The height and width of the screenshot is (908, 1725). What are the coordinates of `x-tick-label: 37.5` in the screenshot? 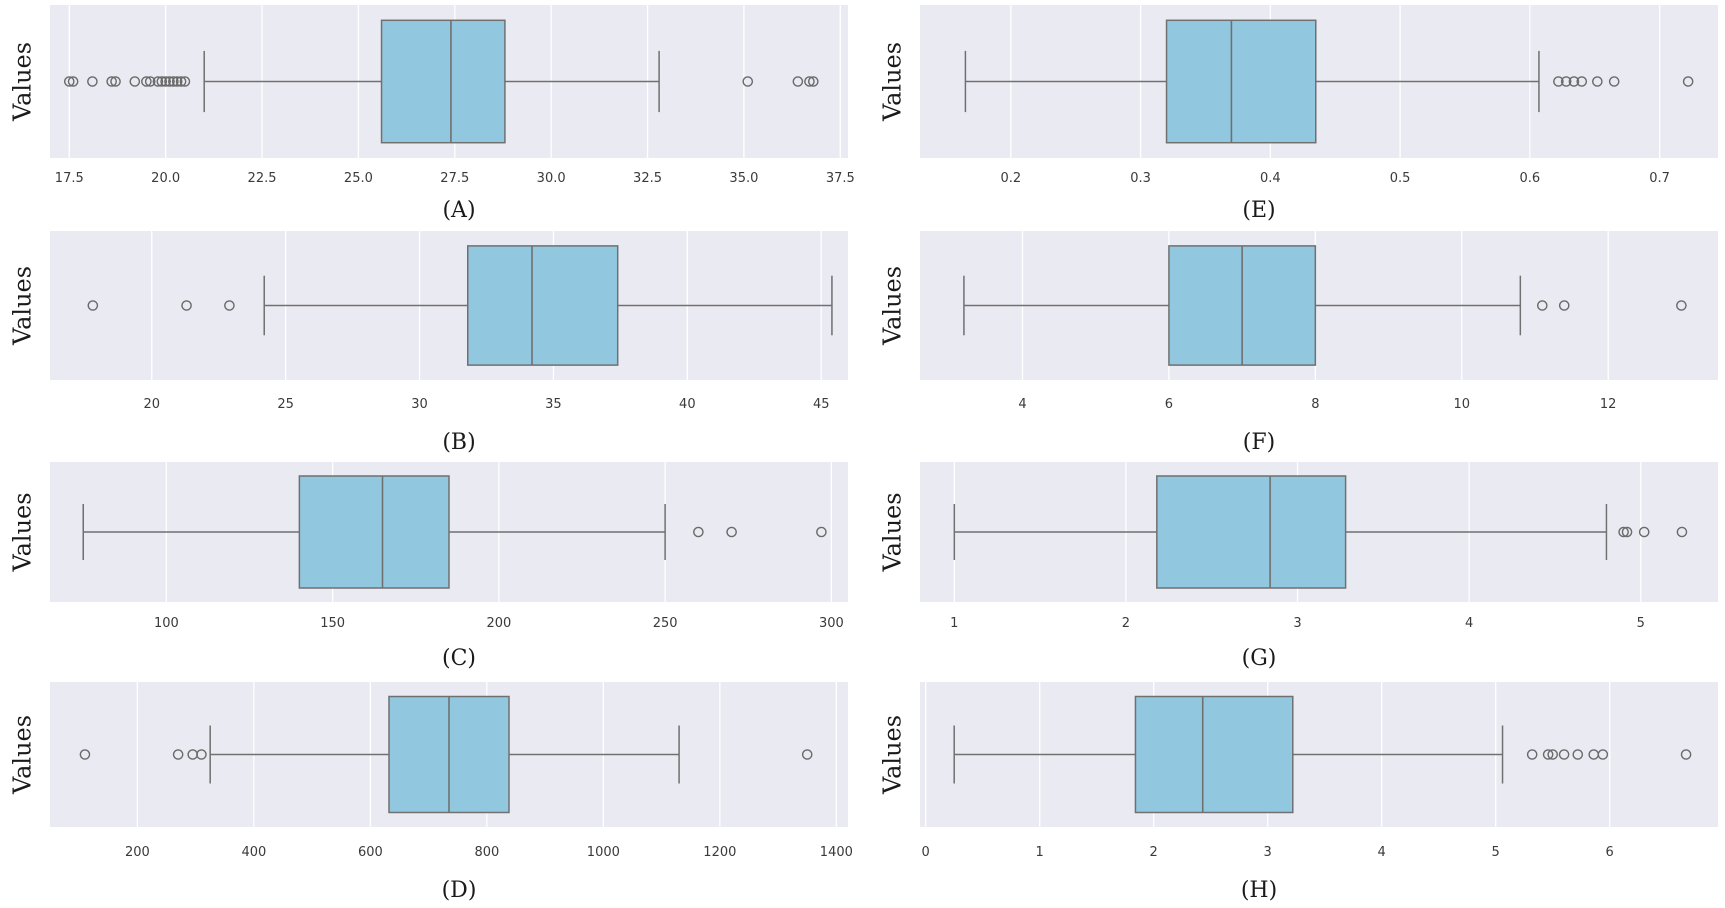 It's located at (840, 178).